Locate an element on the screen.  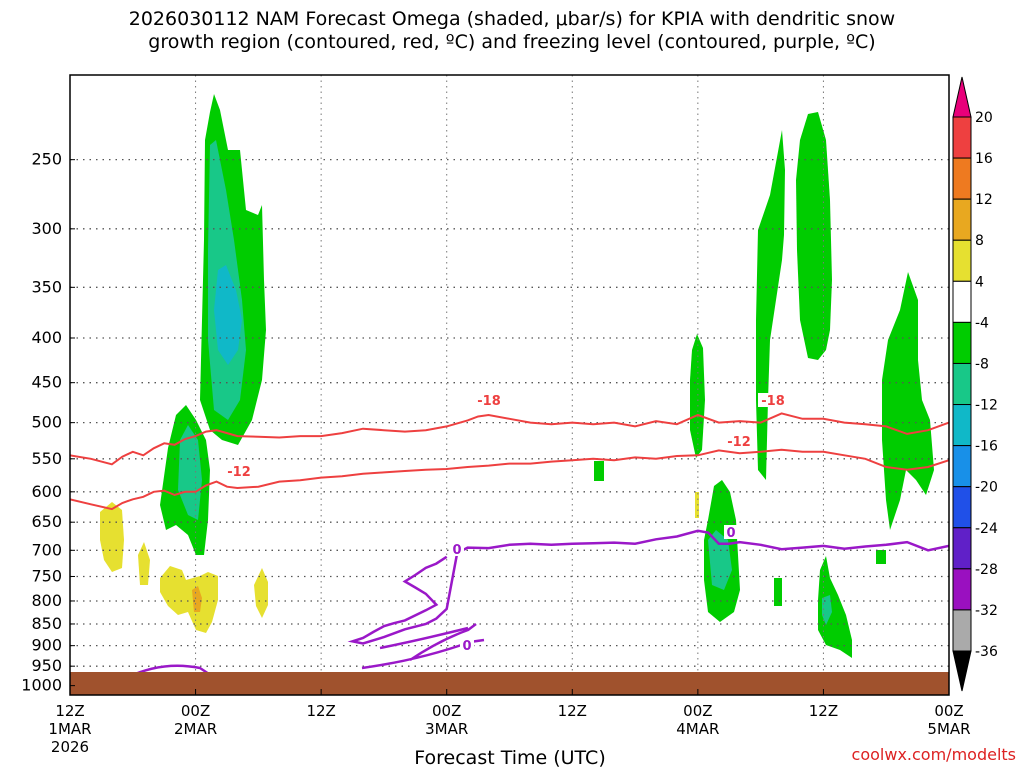
y-tick-label: 850 is located at coordinates (46, 623).